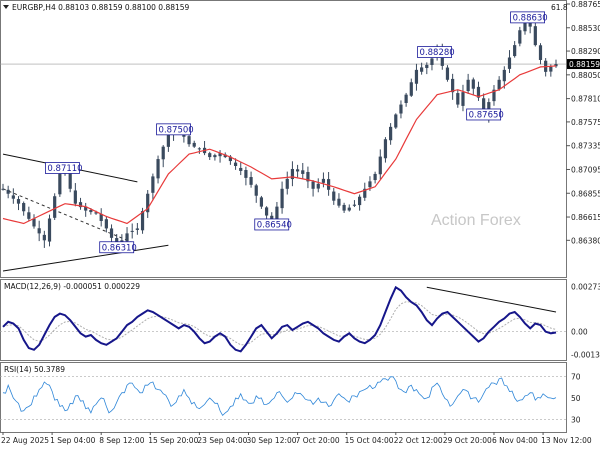 This screenshot has height=450, width=600. I want to click on price-level-label: 0.88630, so click(530, 18).